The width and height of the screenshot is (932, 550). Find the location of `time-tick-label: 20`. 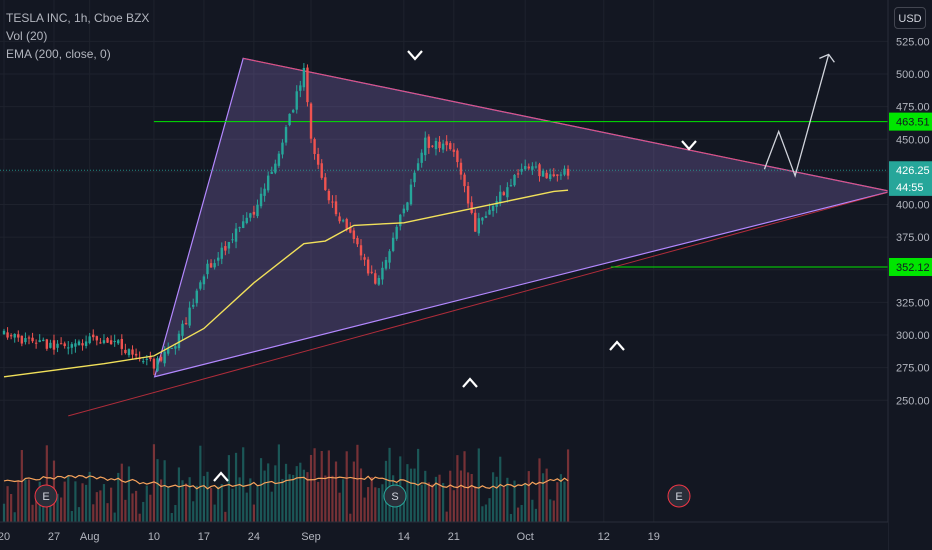

time-tick-label: 20 is located at coordinates (5, 537).